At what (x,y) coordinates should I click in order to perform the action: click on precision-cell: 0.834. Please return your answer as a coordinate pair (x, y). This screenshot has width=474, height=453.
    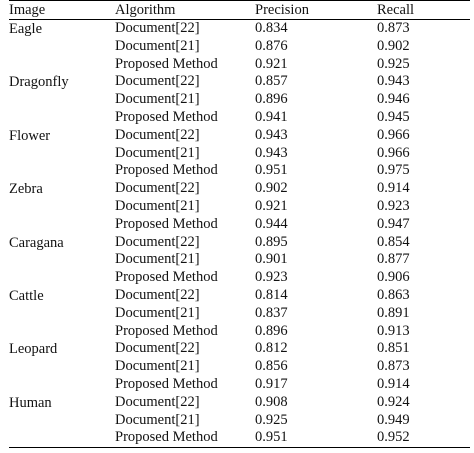
    Looking at the image, I should click on (271, 28).